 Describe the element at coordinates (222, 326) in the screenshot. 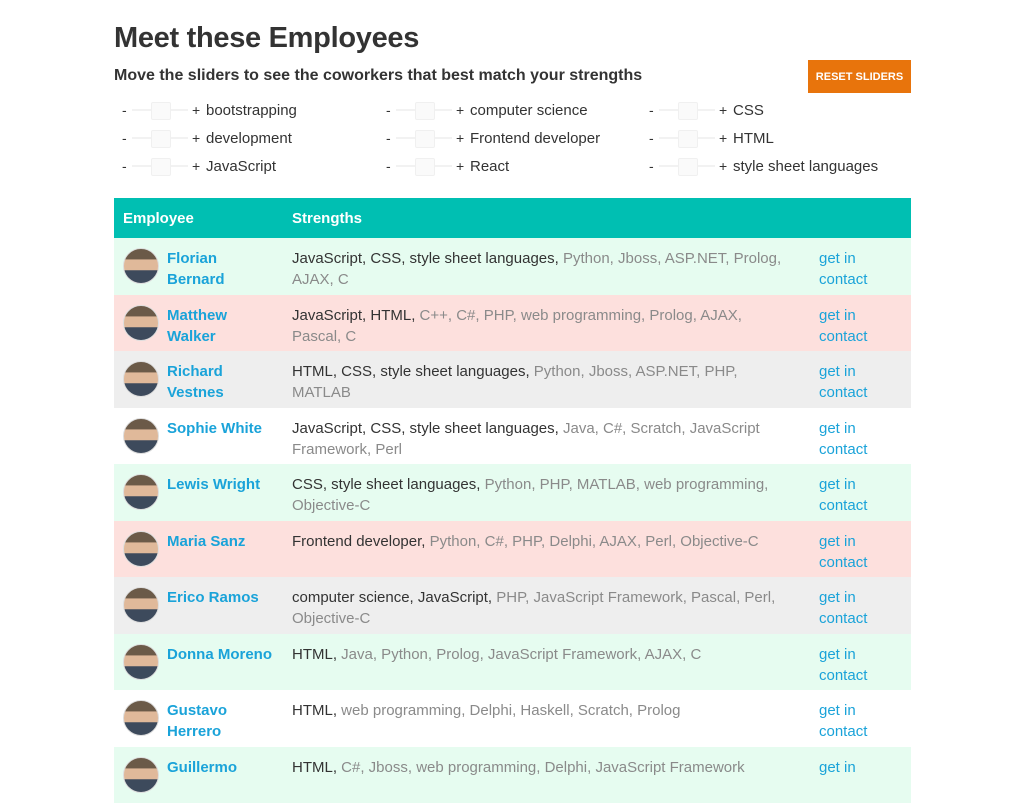

I see `employee-name-link: Matthew Walker` at that location.